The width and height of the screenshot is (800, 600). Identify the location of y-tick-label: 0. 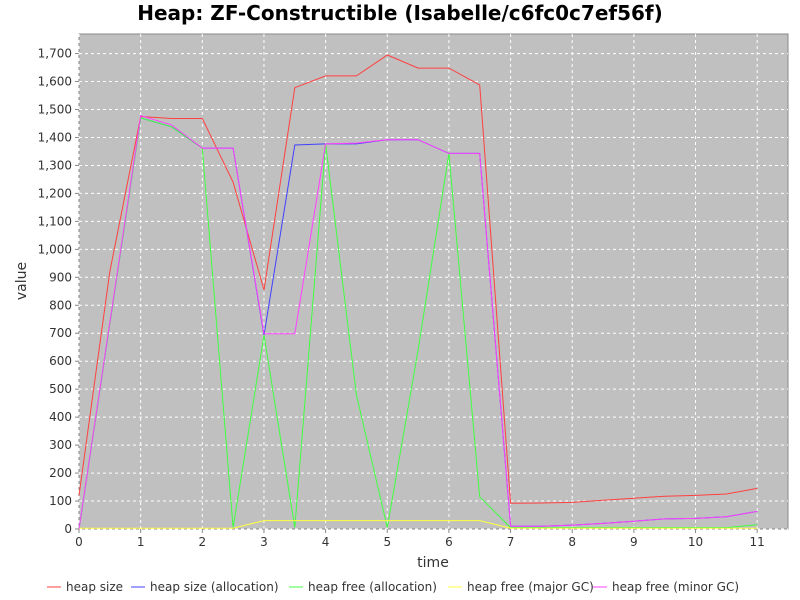
(68, 529).